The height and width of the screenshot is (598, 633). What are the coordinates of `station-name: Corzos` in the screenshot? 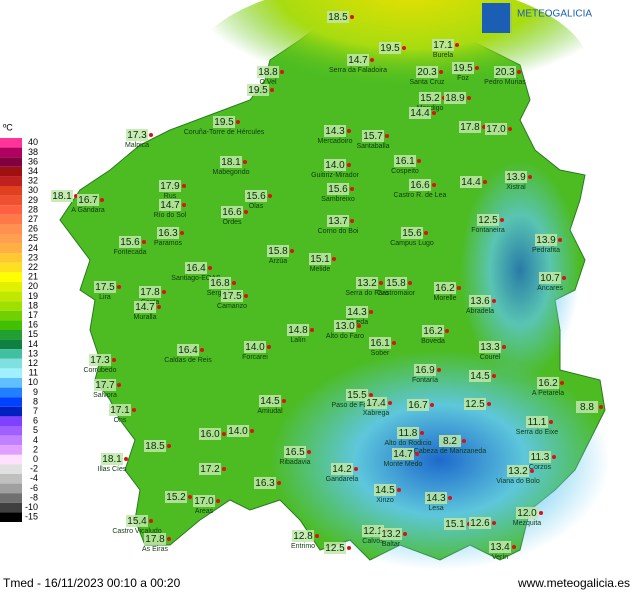 It's located at (540, 467).